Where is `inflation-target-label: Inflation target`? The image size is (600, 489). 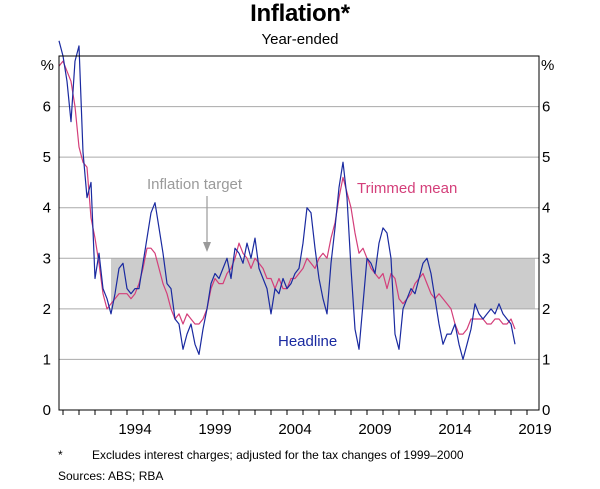
inflation-target-label: Inflation target is located at coordinates (195, 184).